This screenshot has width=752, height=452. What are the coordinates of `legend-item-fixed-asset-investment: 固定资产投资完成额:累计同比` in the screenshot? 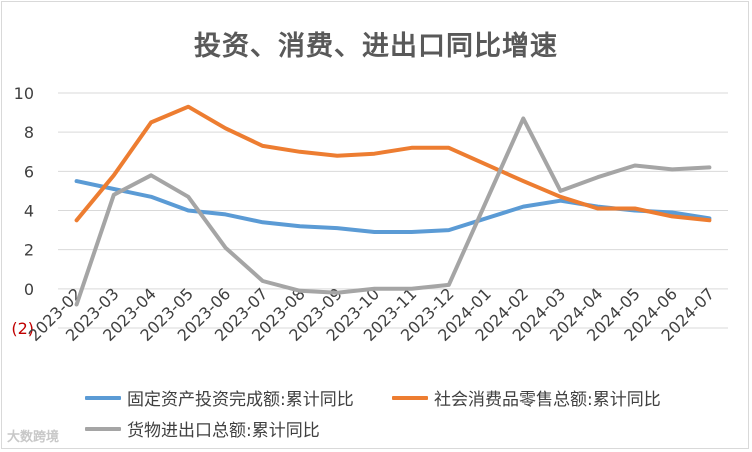 It's located at (219, 397).